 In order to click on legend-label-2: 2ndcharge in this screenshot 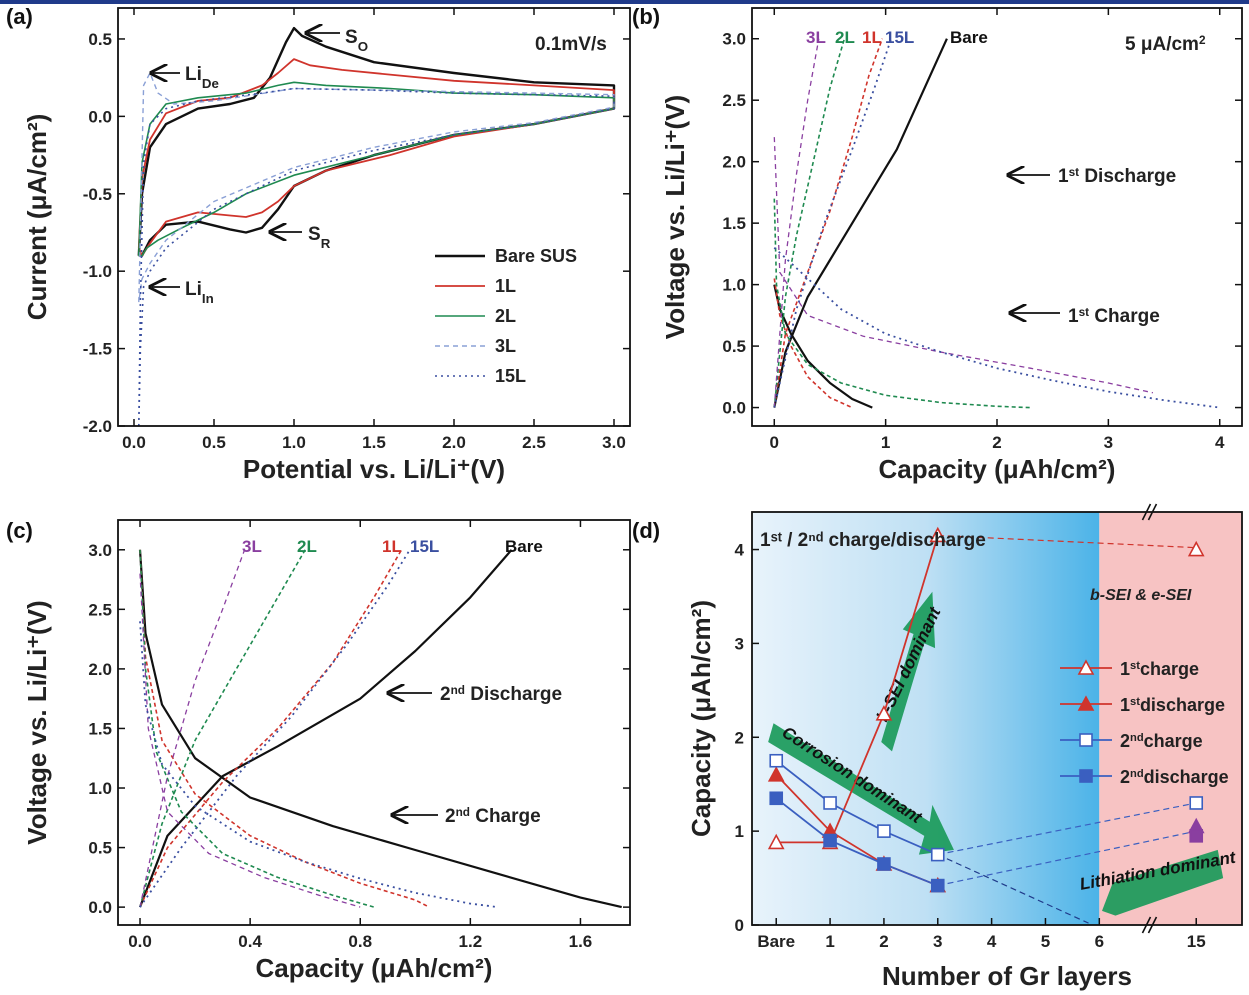, I will do `click(1161, 741)`.